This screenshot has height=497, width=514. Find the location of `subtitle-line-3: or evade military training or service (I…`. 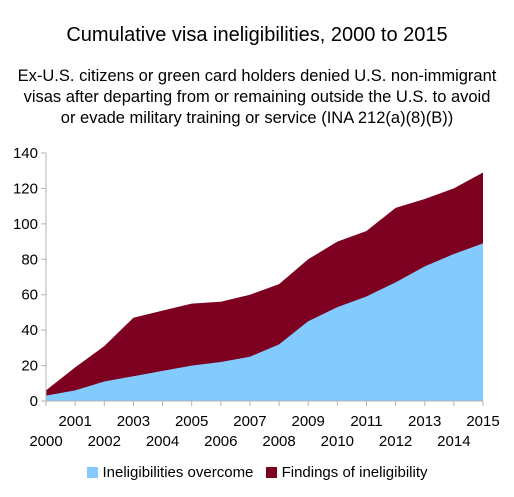

subtitle-line-3: or evade military training or service (I… is located at coordinates (257, 118).